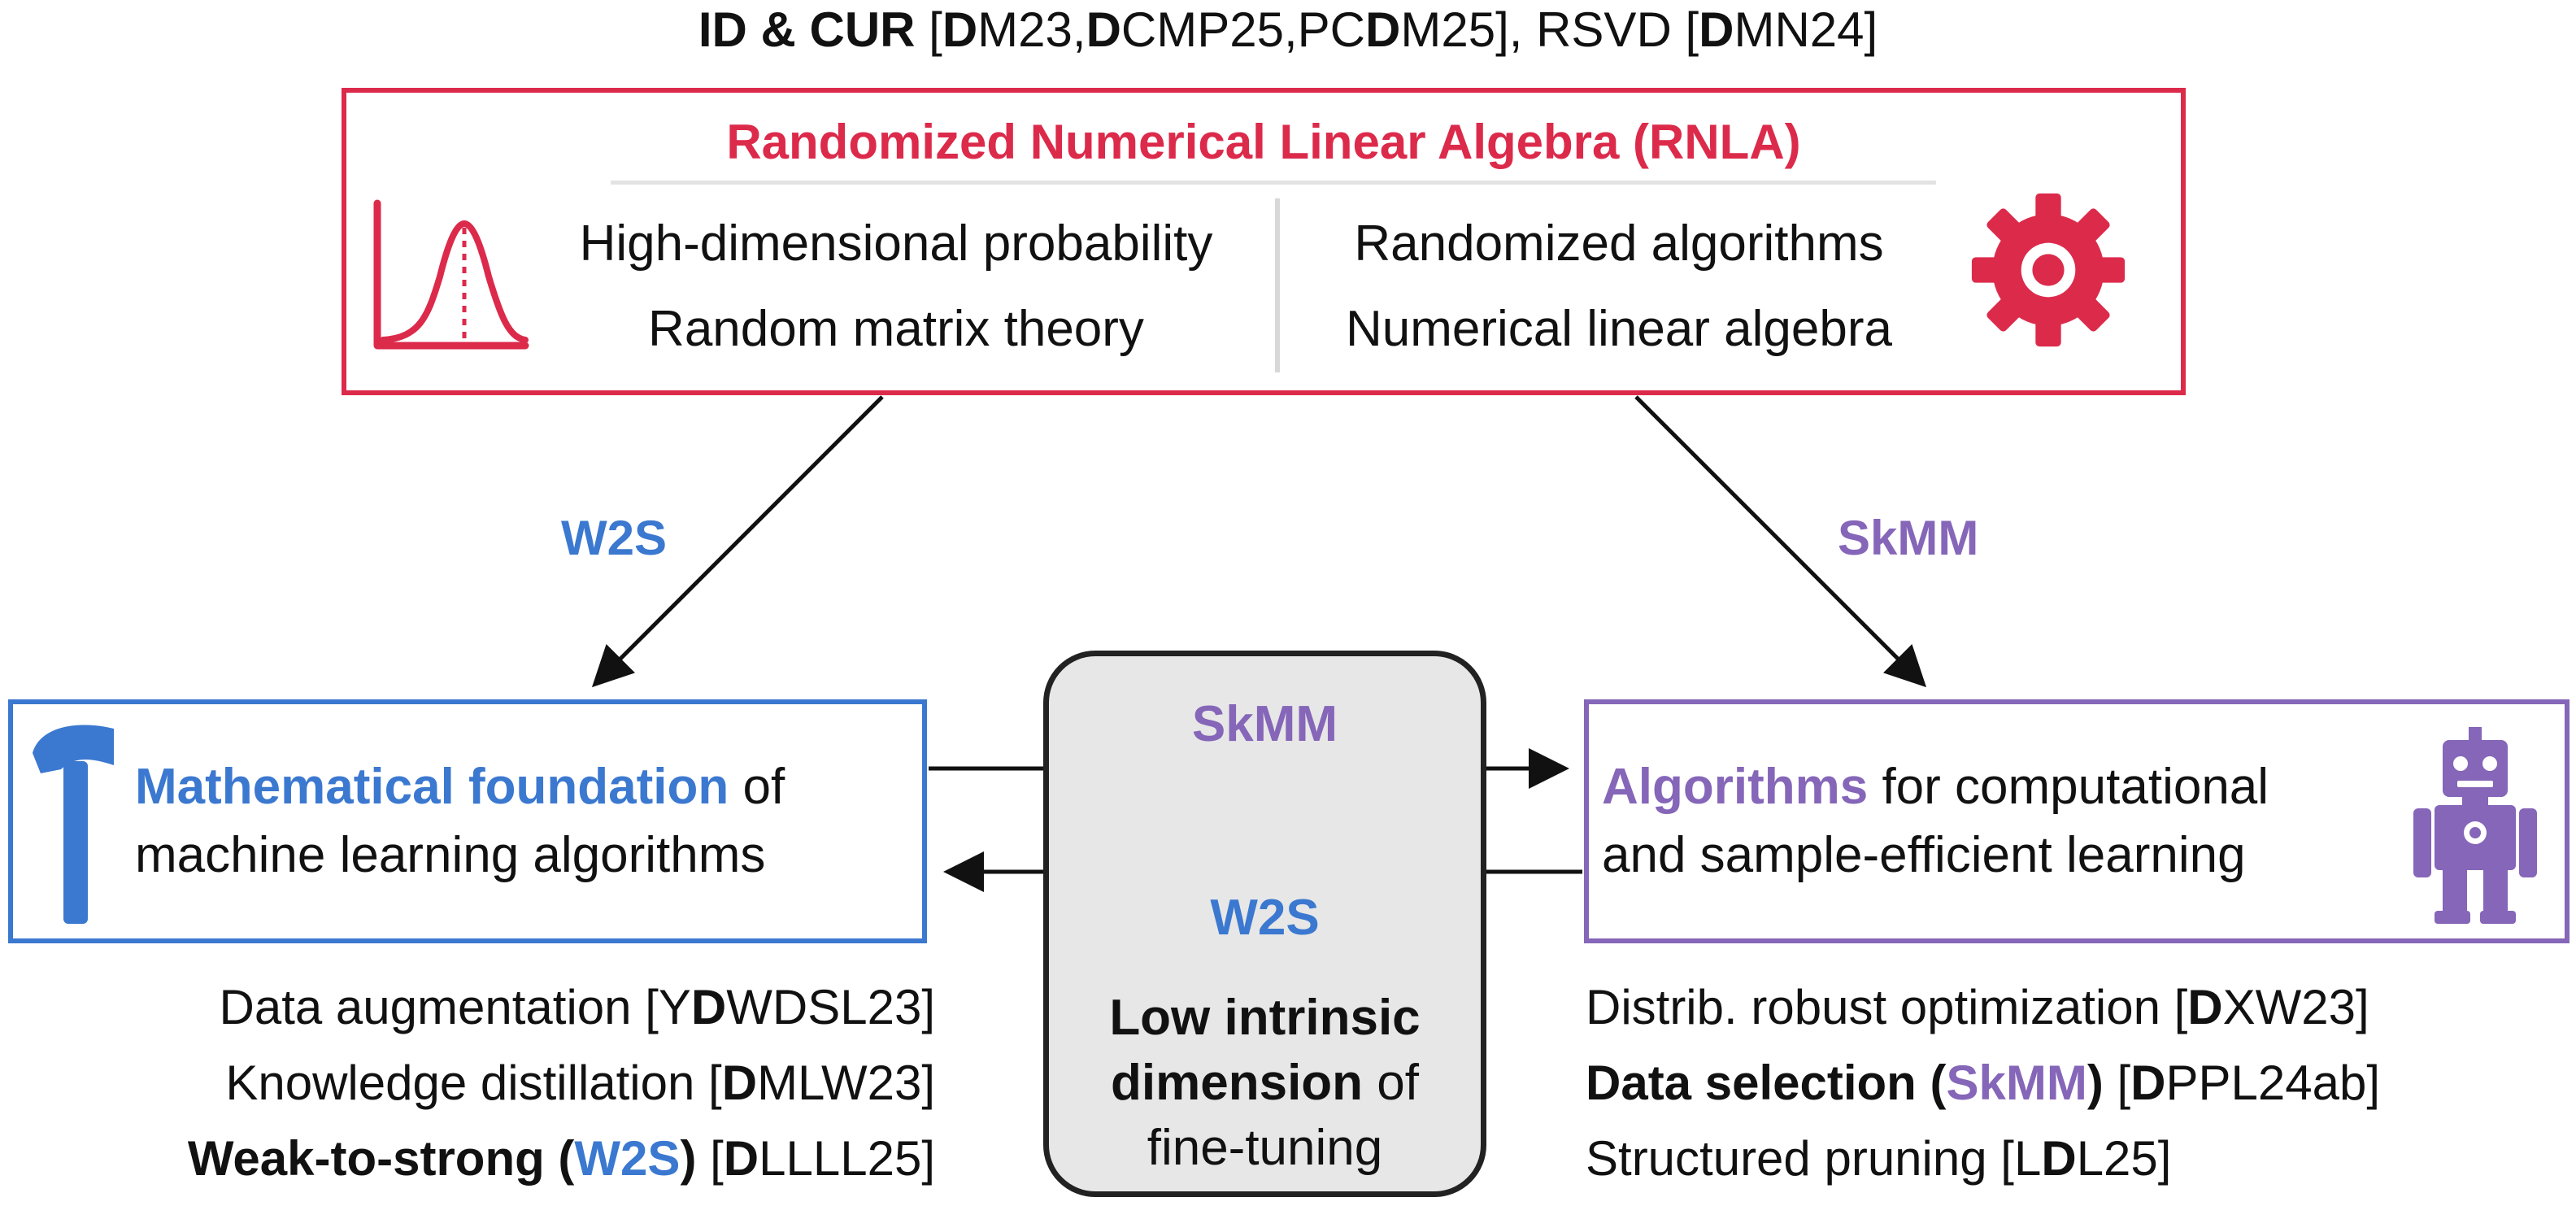 This screenshot has width=2576, height=1206. Describe the element at coordinates (1273, 183) in the screenshot. I see `rnla-title-underline` at that location.